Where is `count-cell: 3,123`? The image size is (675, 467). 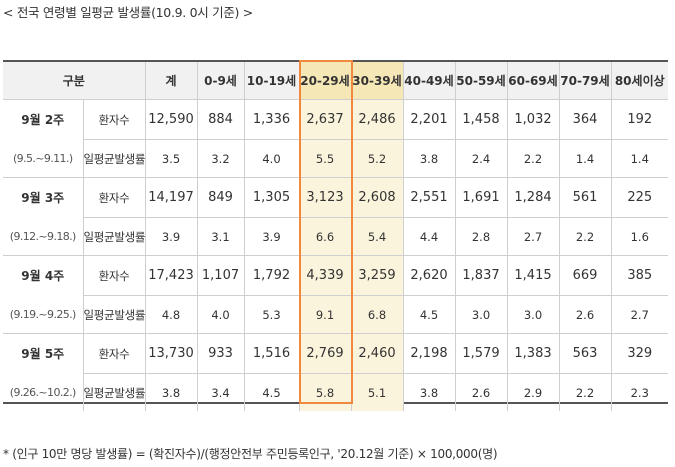
count-cell: 3,123 is located at coordinates (325, 197).